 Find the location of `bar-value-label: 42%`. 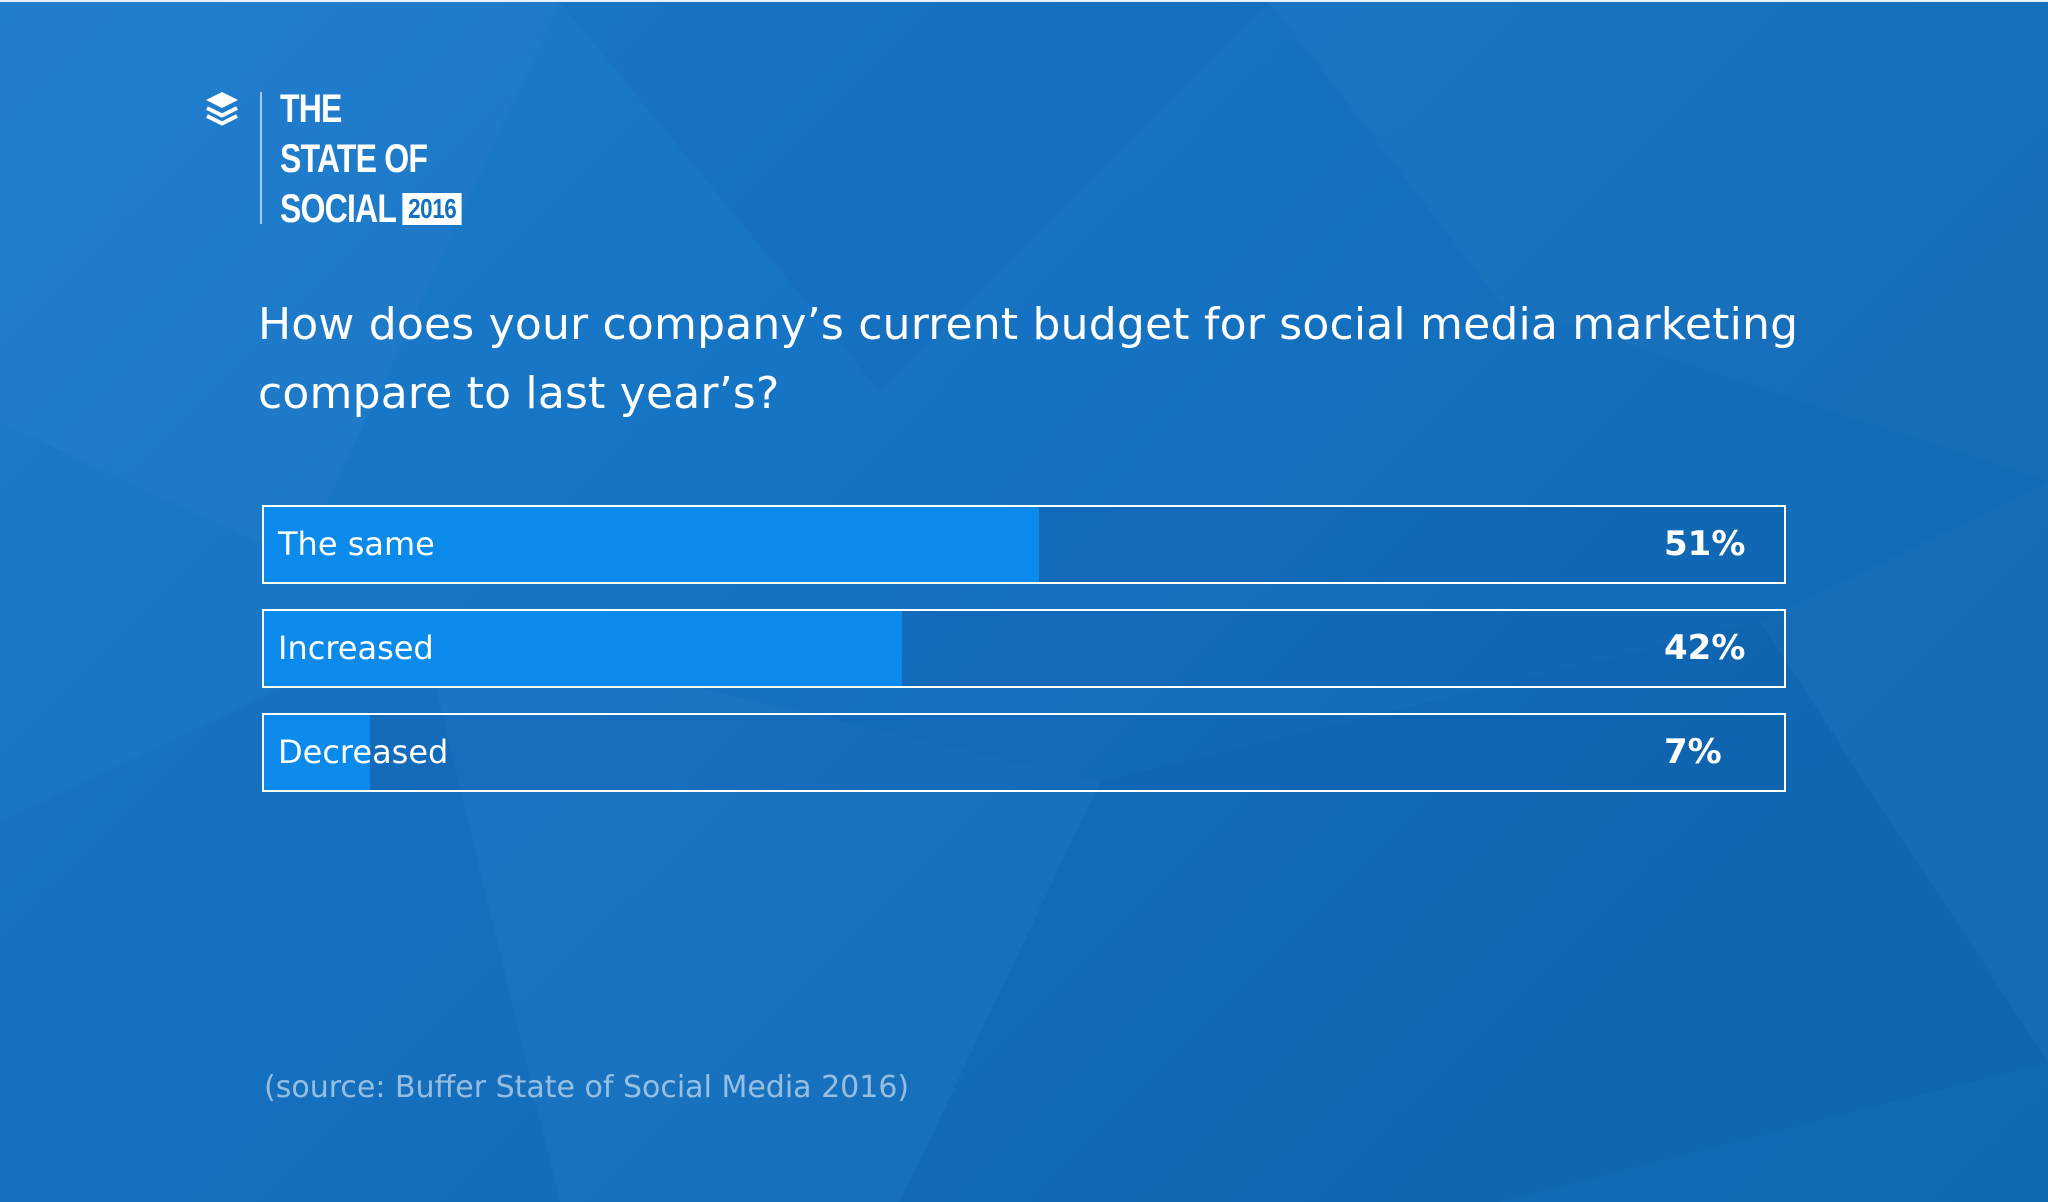

bar-value-label: 42% is located at coordinates (1705, 648).